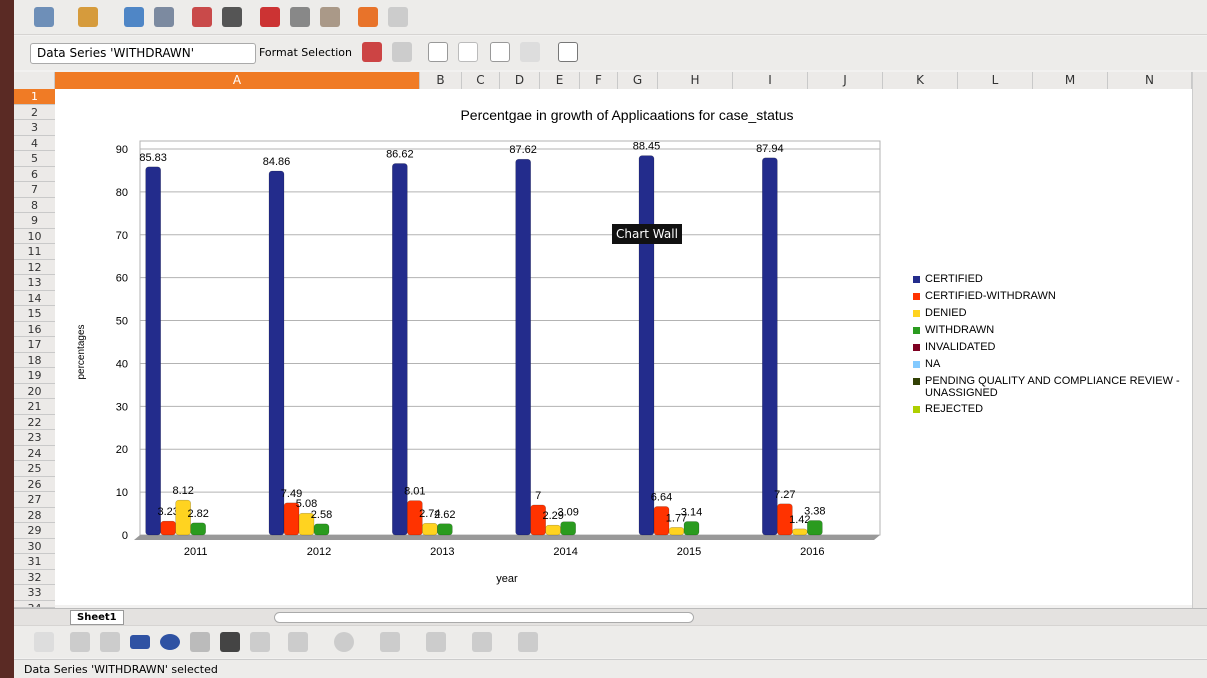 Image resolution: width=1207 pixels, height=678 pixels. I want to click on row-header: 3, so click(34, 128).